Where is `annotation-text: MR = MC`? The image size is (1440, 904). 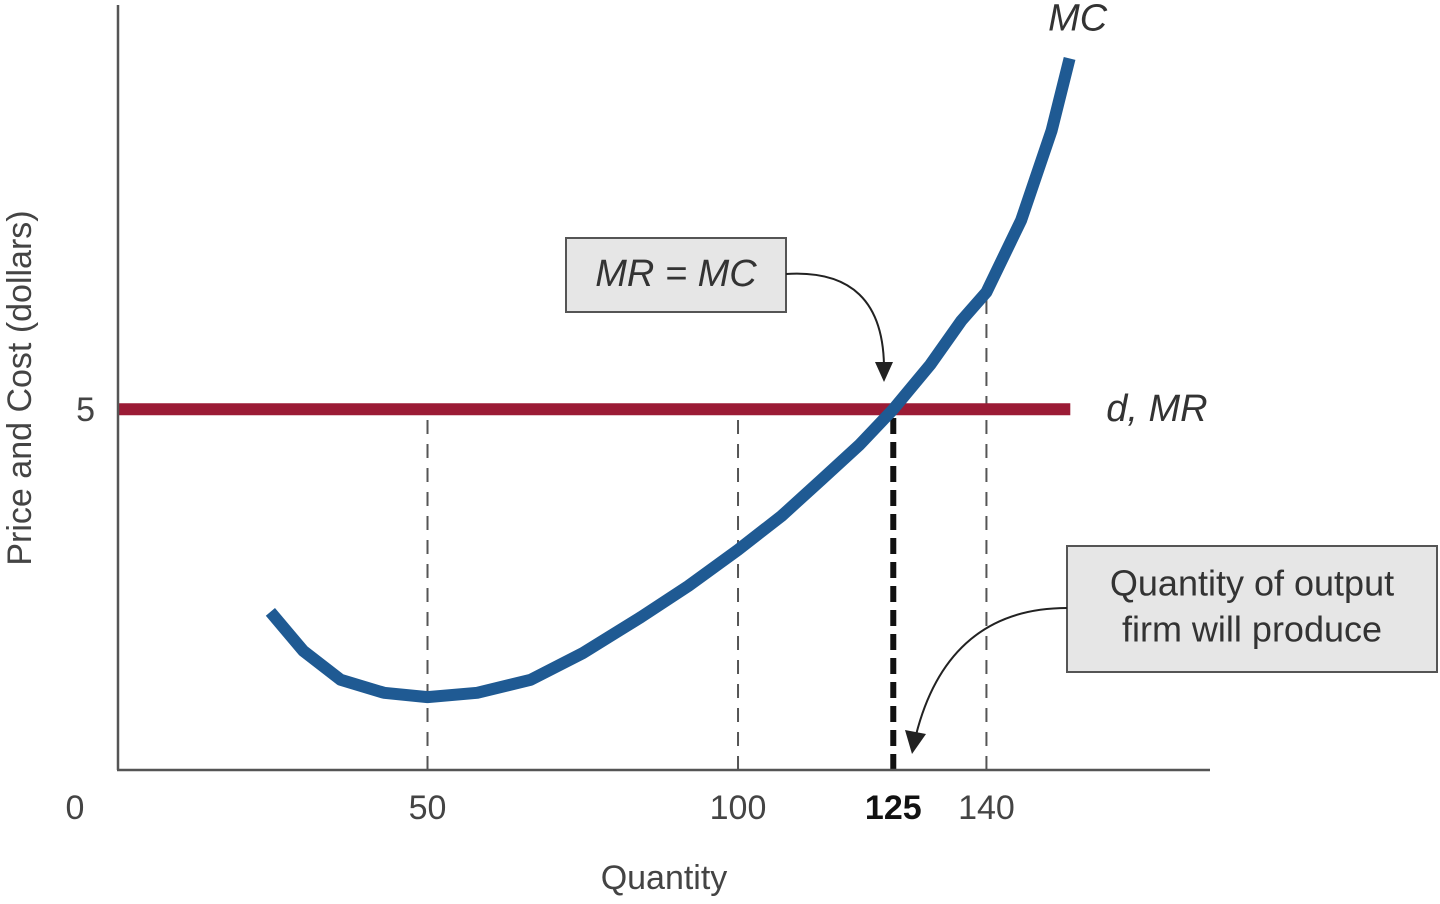 annotation-text: MR = MC is located at coordinates (676, 274).